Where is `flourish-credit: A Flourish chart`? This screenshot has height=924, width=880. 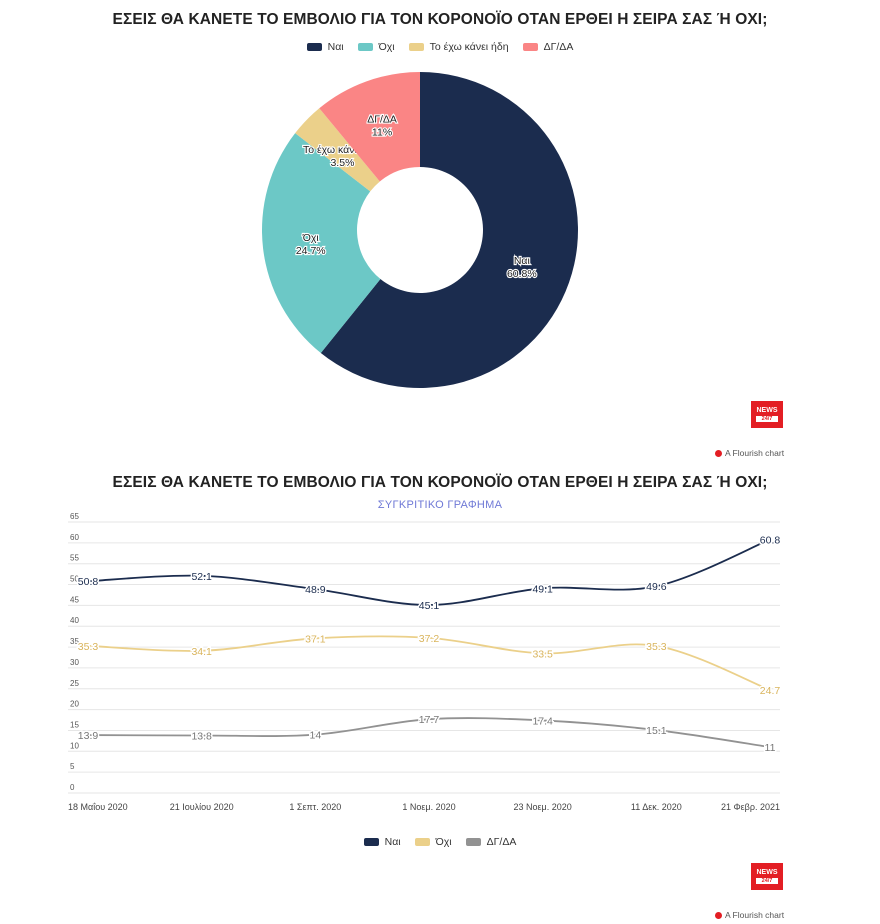
flourish-credit: A Flourish chart is located at coordinates (749, 453).